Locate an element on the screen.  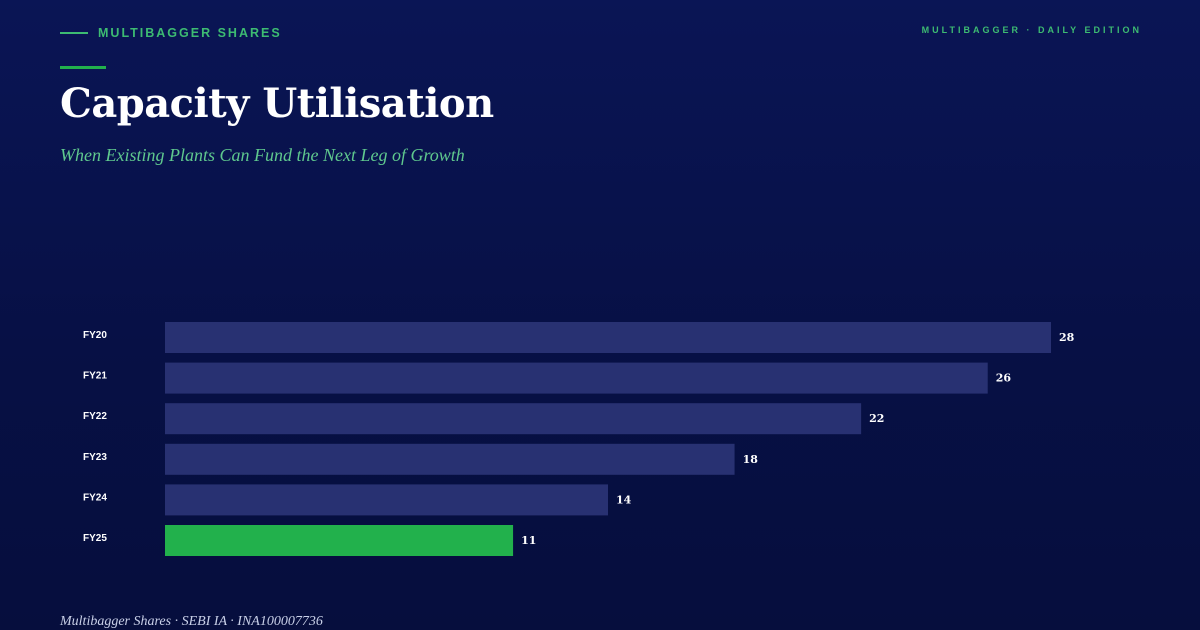
value-label: 11 is located at coordinates (528, 540).